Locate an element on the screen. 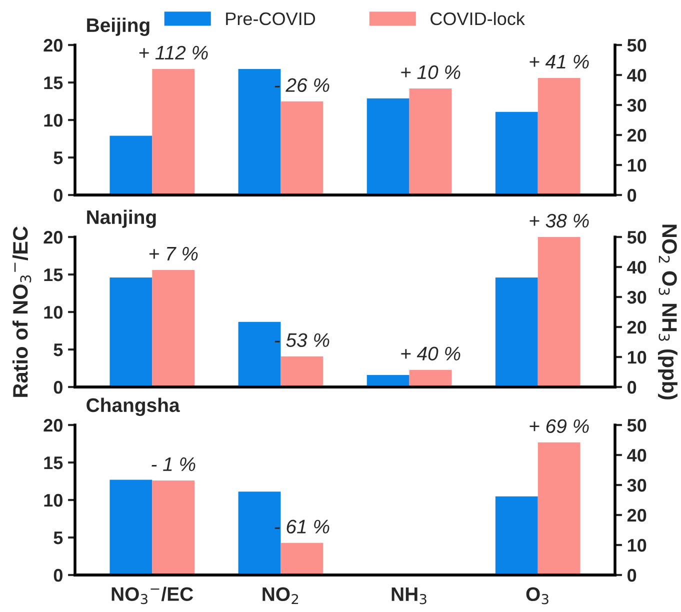 This screenshot has height=612, width=681. annotation: + 41 % is located at coordinates (559, 61).